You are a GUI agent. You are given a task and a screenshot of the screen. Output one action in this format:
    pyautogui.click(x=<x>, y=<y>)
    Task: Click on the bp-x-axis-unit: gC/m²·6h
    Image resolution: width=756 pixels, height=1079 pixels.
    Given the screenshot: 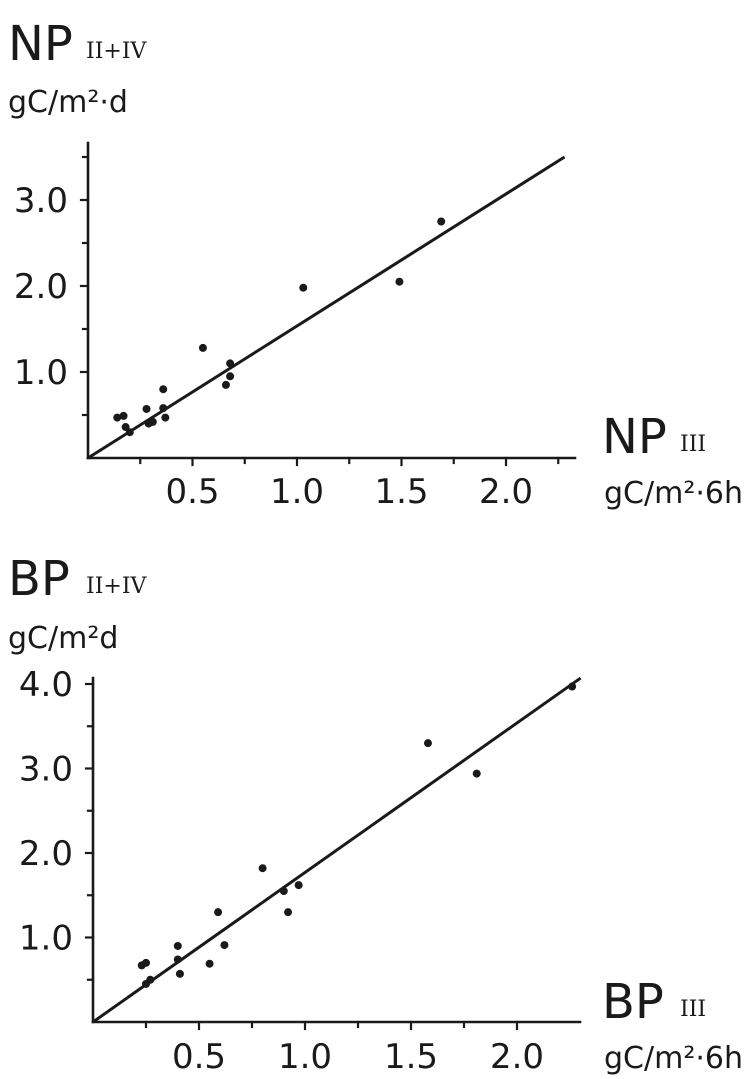 What is the action you would take?
    pyautogui.click(x=673, y=1058)
    